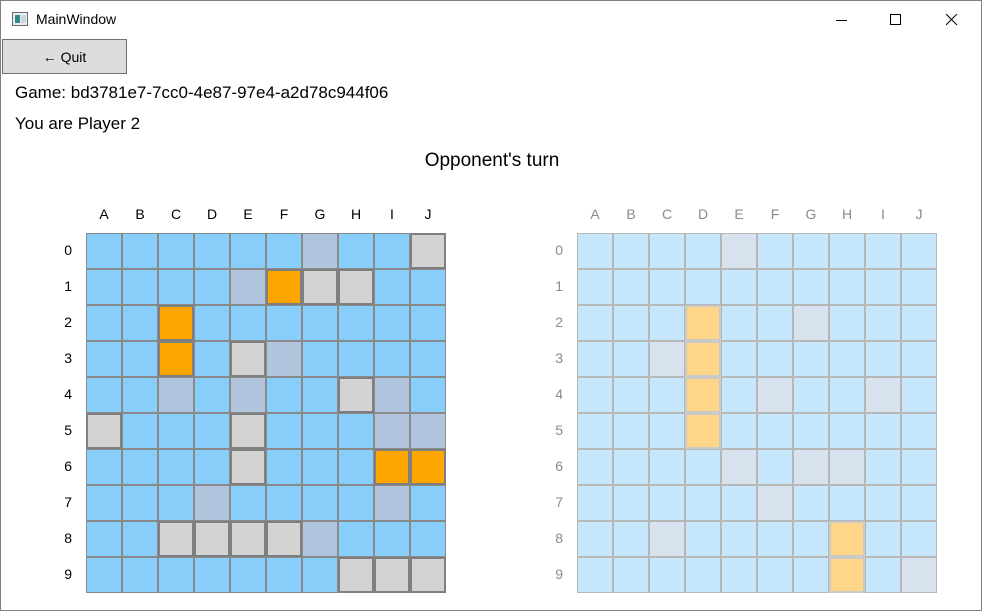 The height and width of the screenshot is (611, 982). What do you see at coordinates (896, 19) in the screenshot?
I see `maximize-button` at bounding box center [896, 19].